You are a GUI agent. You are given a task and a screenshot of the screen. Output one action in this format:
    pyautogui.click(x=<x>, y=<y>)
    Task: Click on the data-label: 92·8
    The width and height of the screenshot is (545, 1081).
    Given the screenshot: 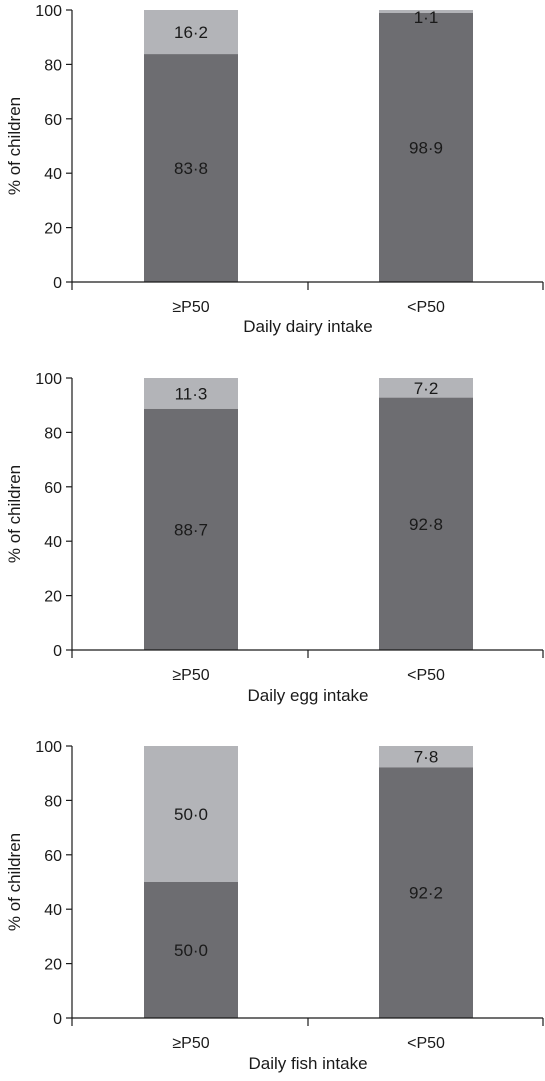 What is the action you would take?
    pyautogui.click(x=426, y=524)
    